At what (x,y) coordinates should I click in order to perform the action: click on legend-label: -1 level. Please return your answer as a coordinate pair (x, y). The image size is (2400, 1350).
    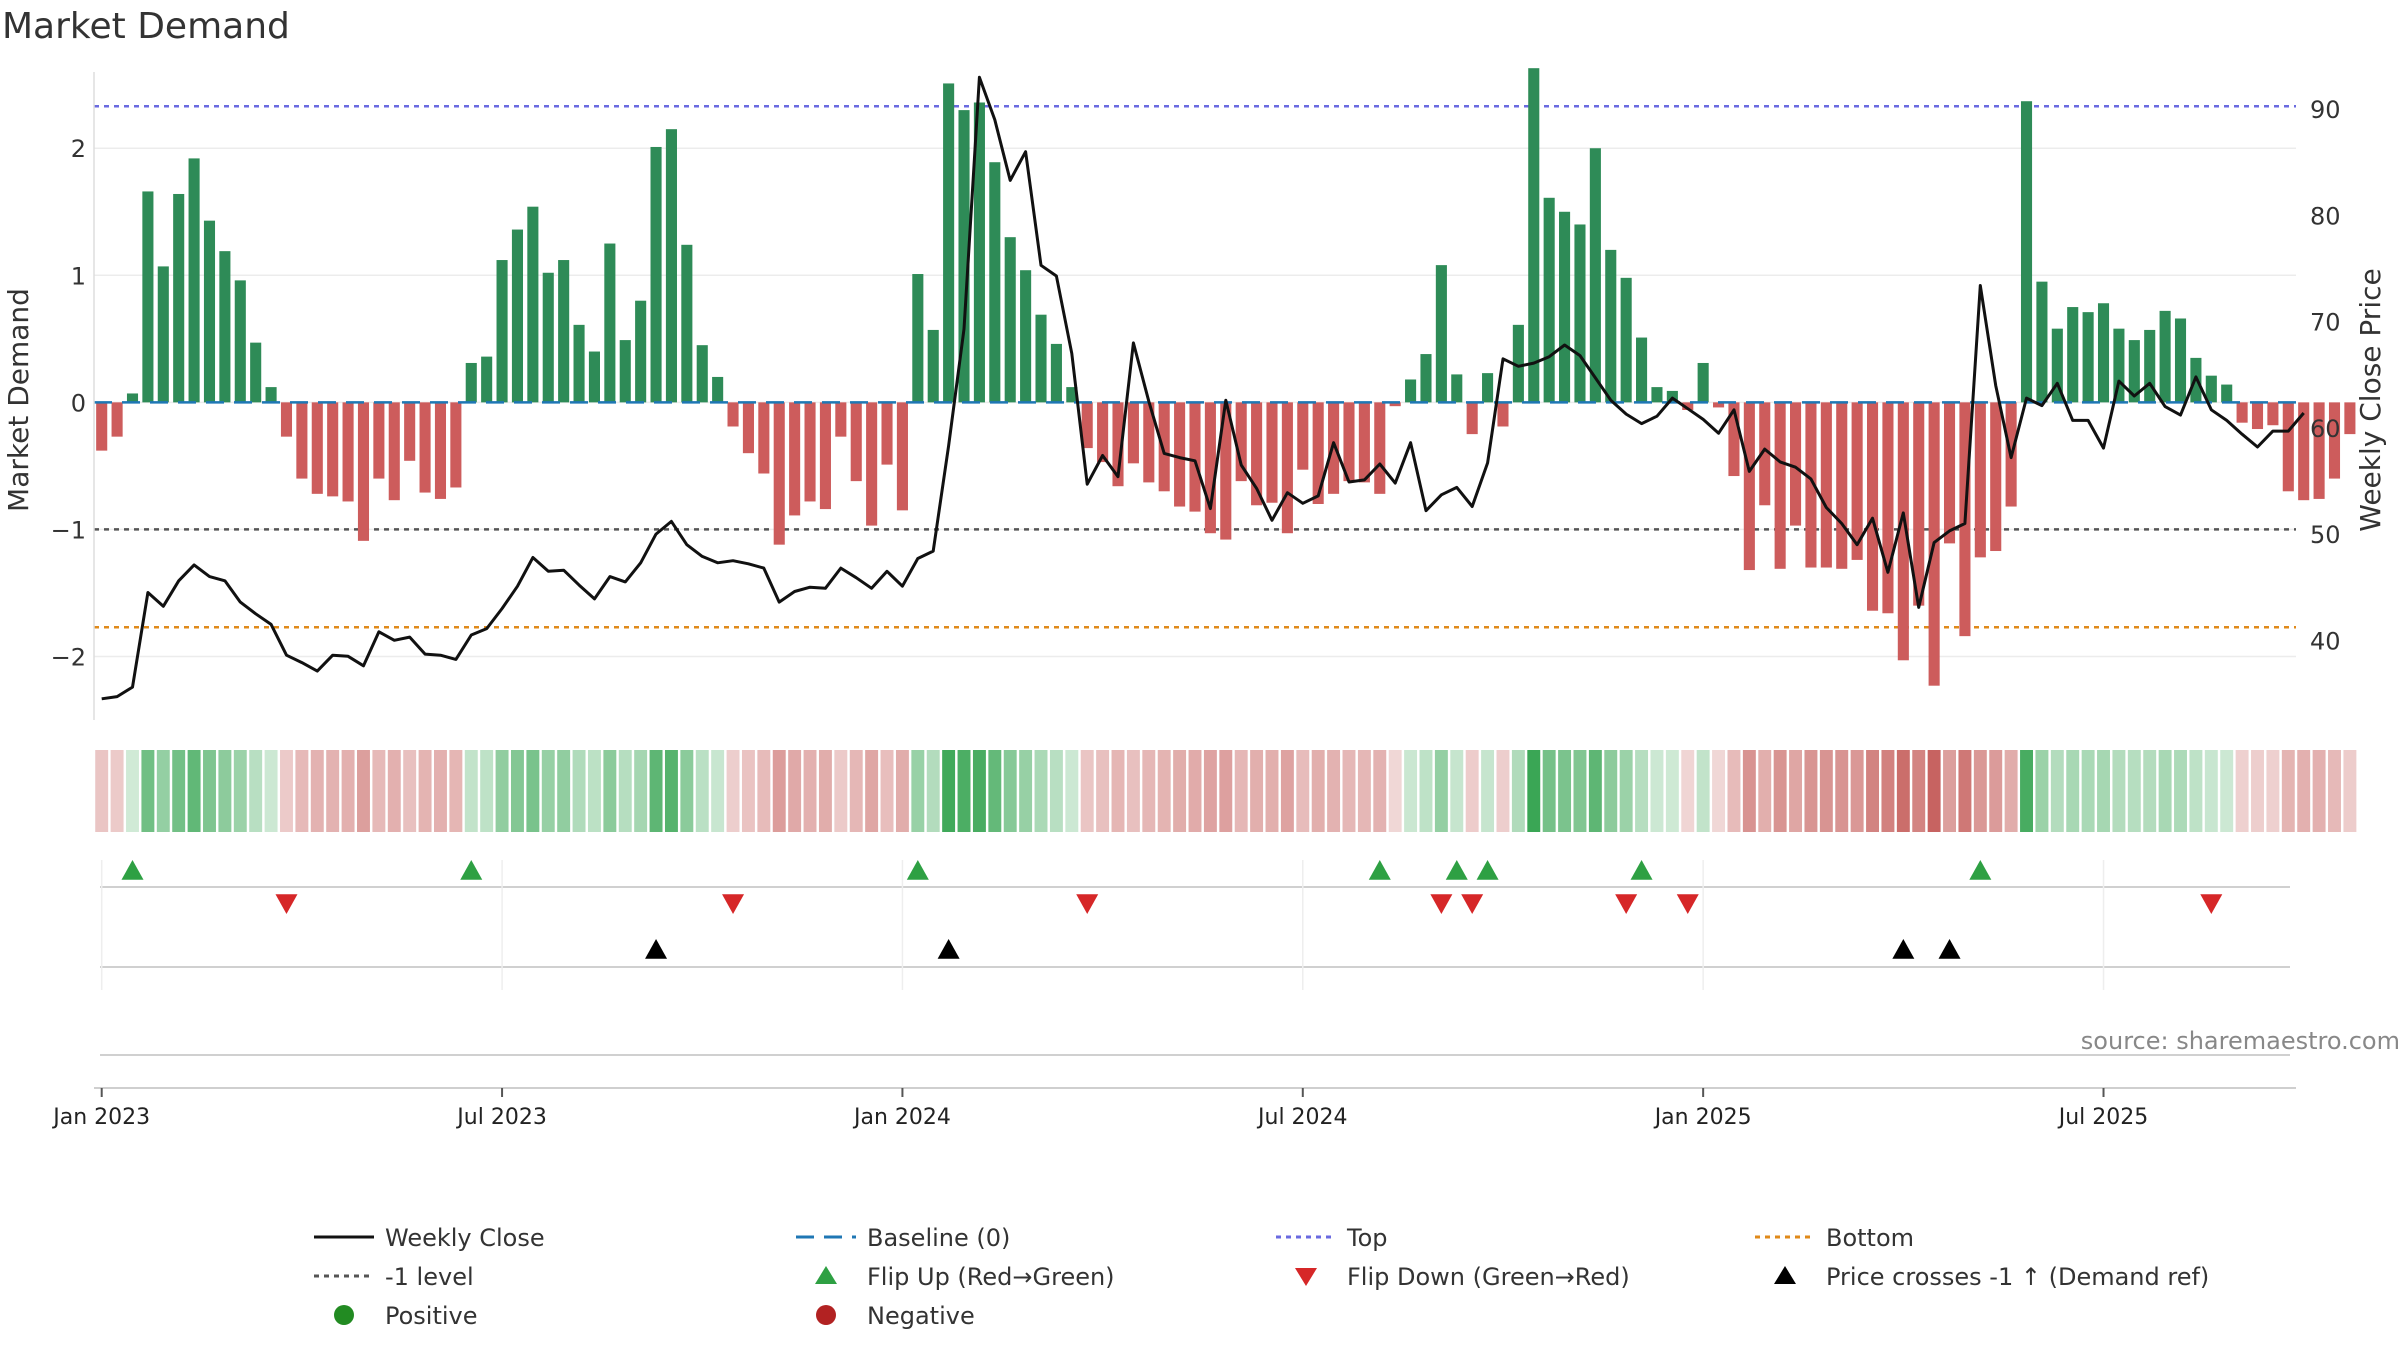
    Looking at the image, I should click on (429, 1277).